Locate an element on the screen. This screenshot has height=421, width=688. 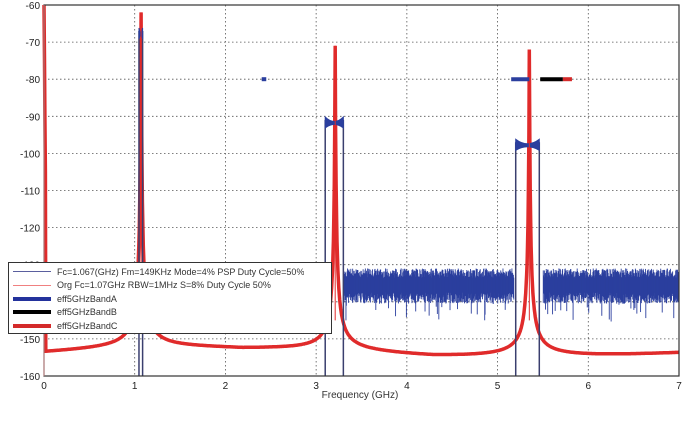
legend-item: eff5GHzBandC is located at coordinates (170, 326).